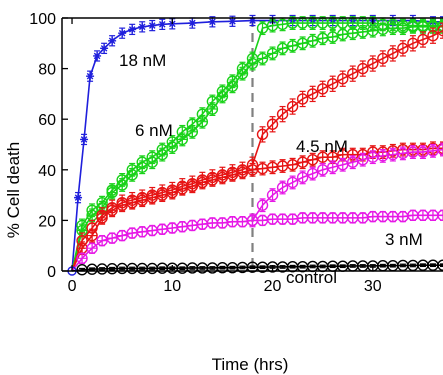  Describe the element at coordinates (273, 286) in the screenshot. I see `x-tick-label: 20` at that location.